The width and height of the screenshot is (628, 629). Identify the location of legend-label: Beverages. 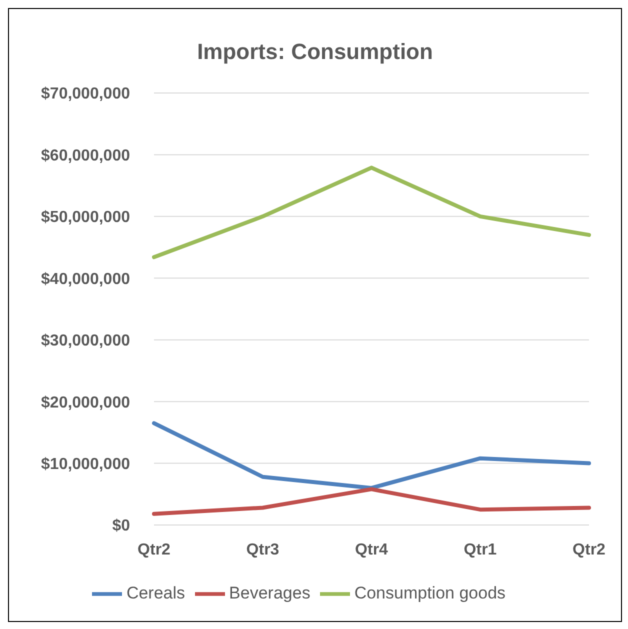
(269, 592).